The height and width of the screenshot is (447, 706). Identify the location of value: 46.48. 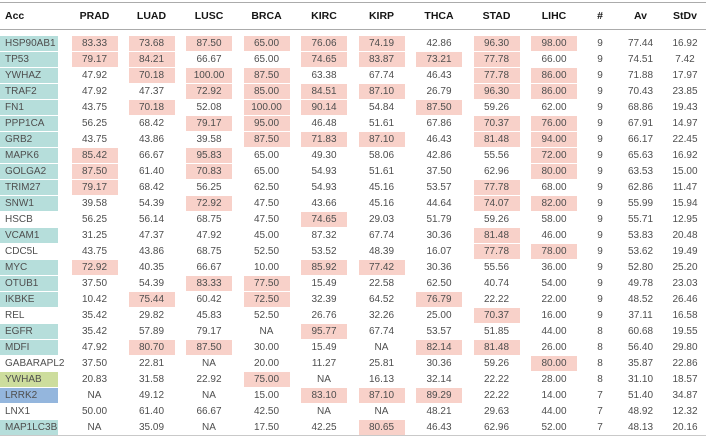
(324, 123).